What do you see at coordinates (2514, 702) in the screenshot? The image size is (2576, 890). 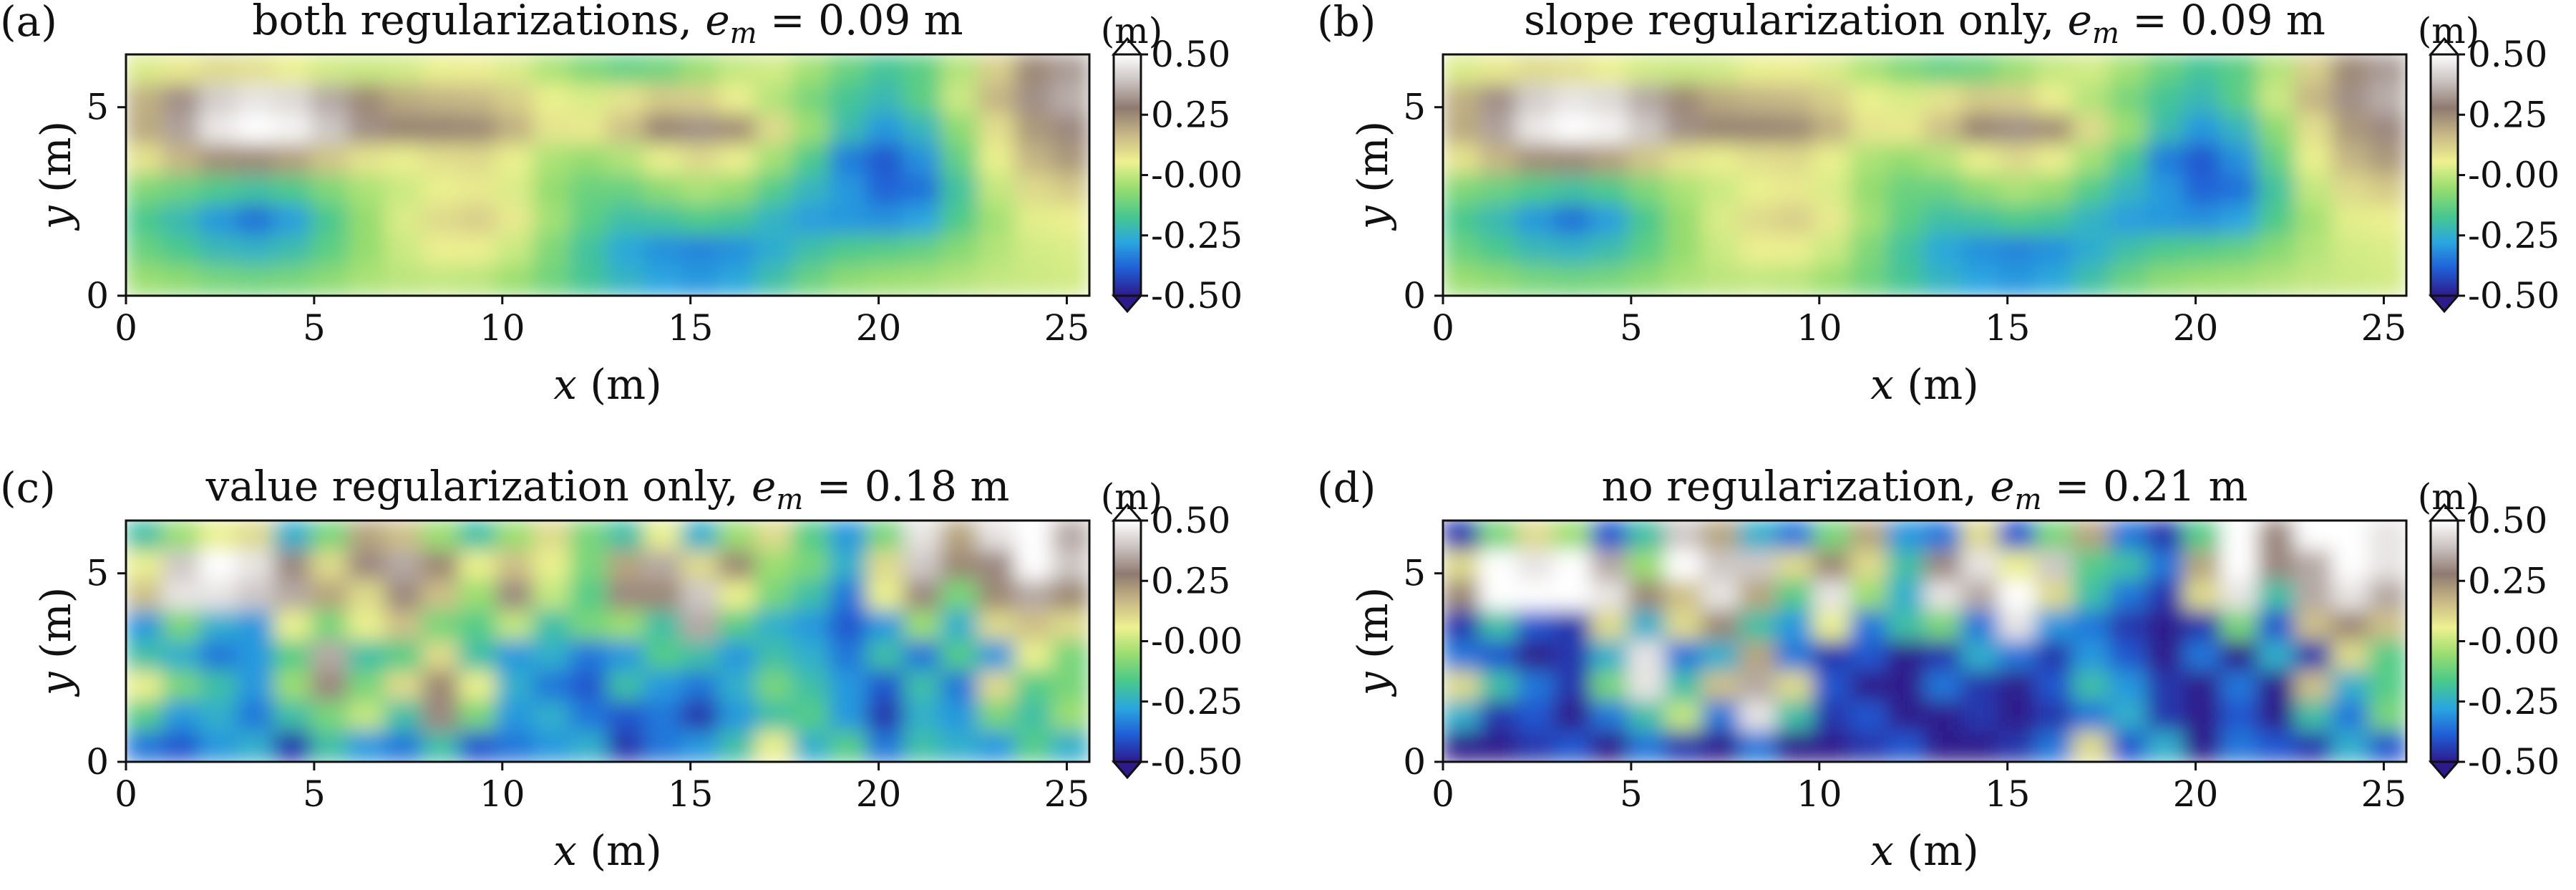 I see `colorbar-tick-label: -0.25` at bounding box center [2514, 702].